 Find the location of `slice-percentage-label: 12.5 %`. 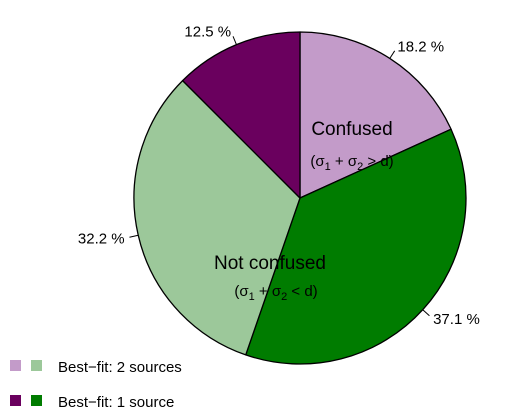

slice-percentage-label: 12.5 % is located at coordinates (207, 32).